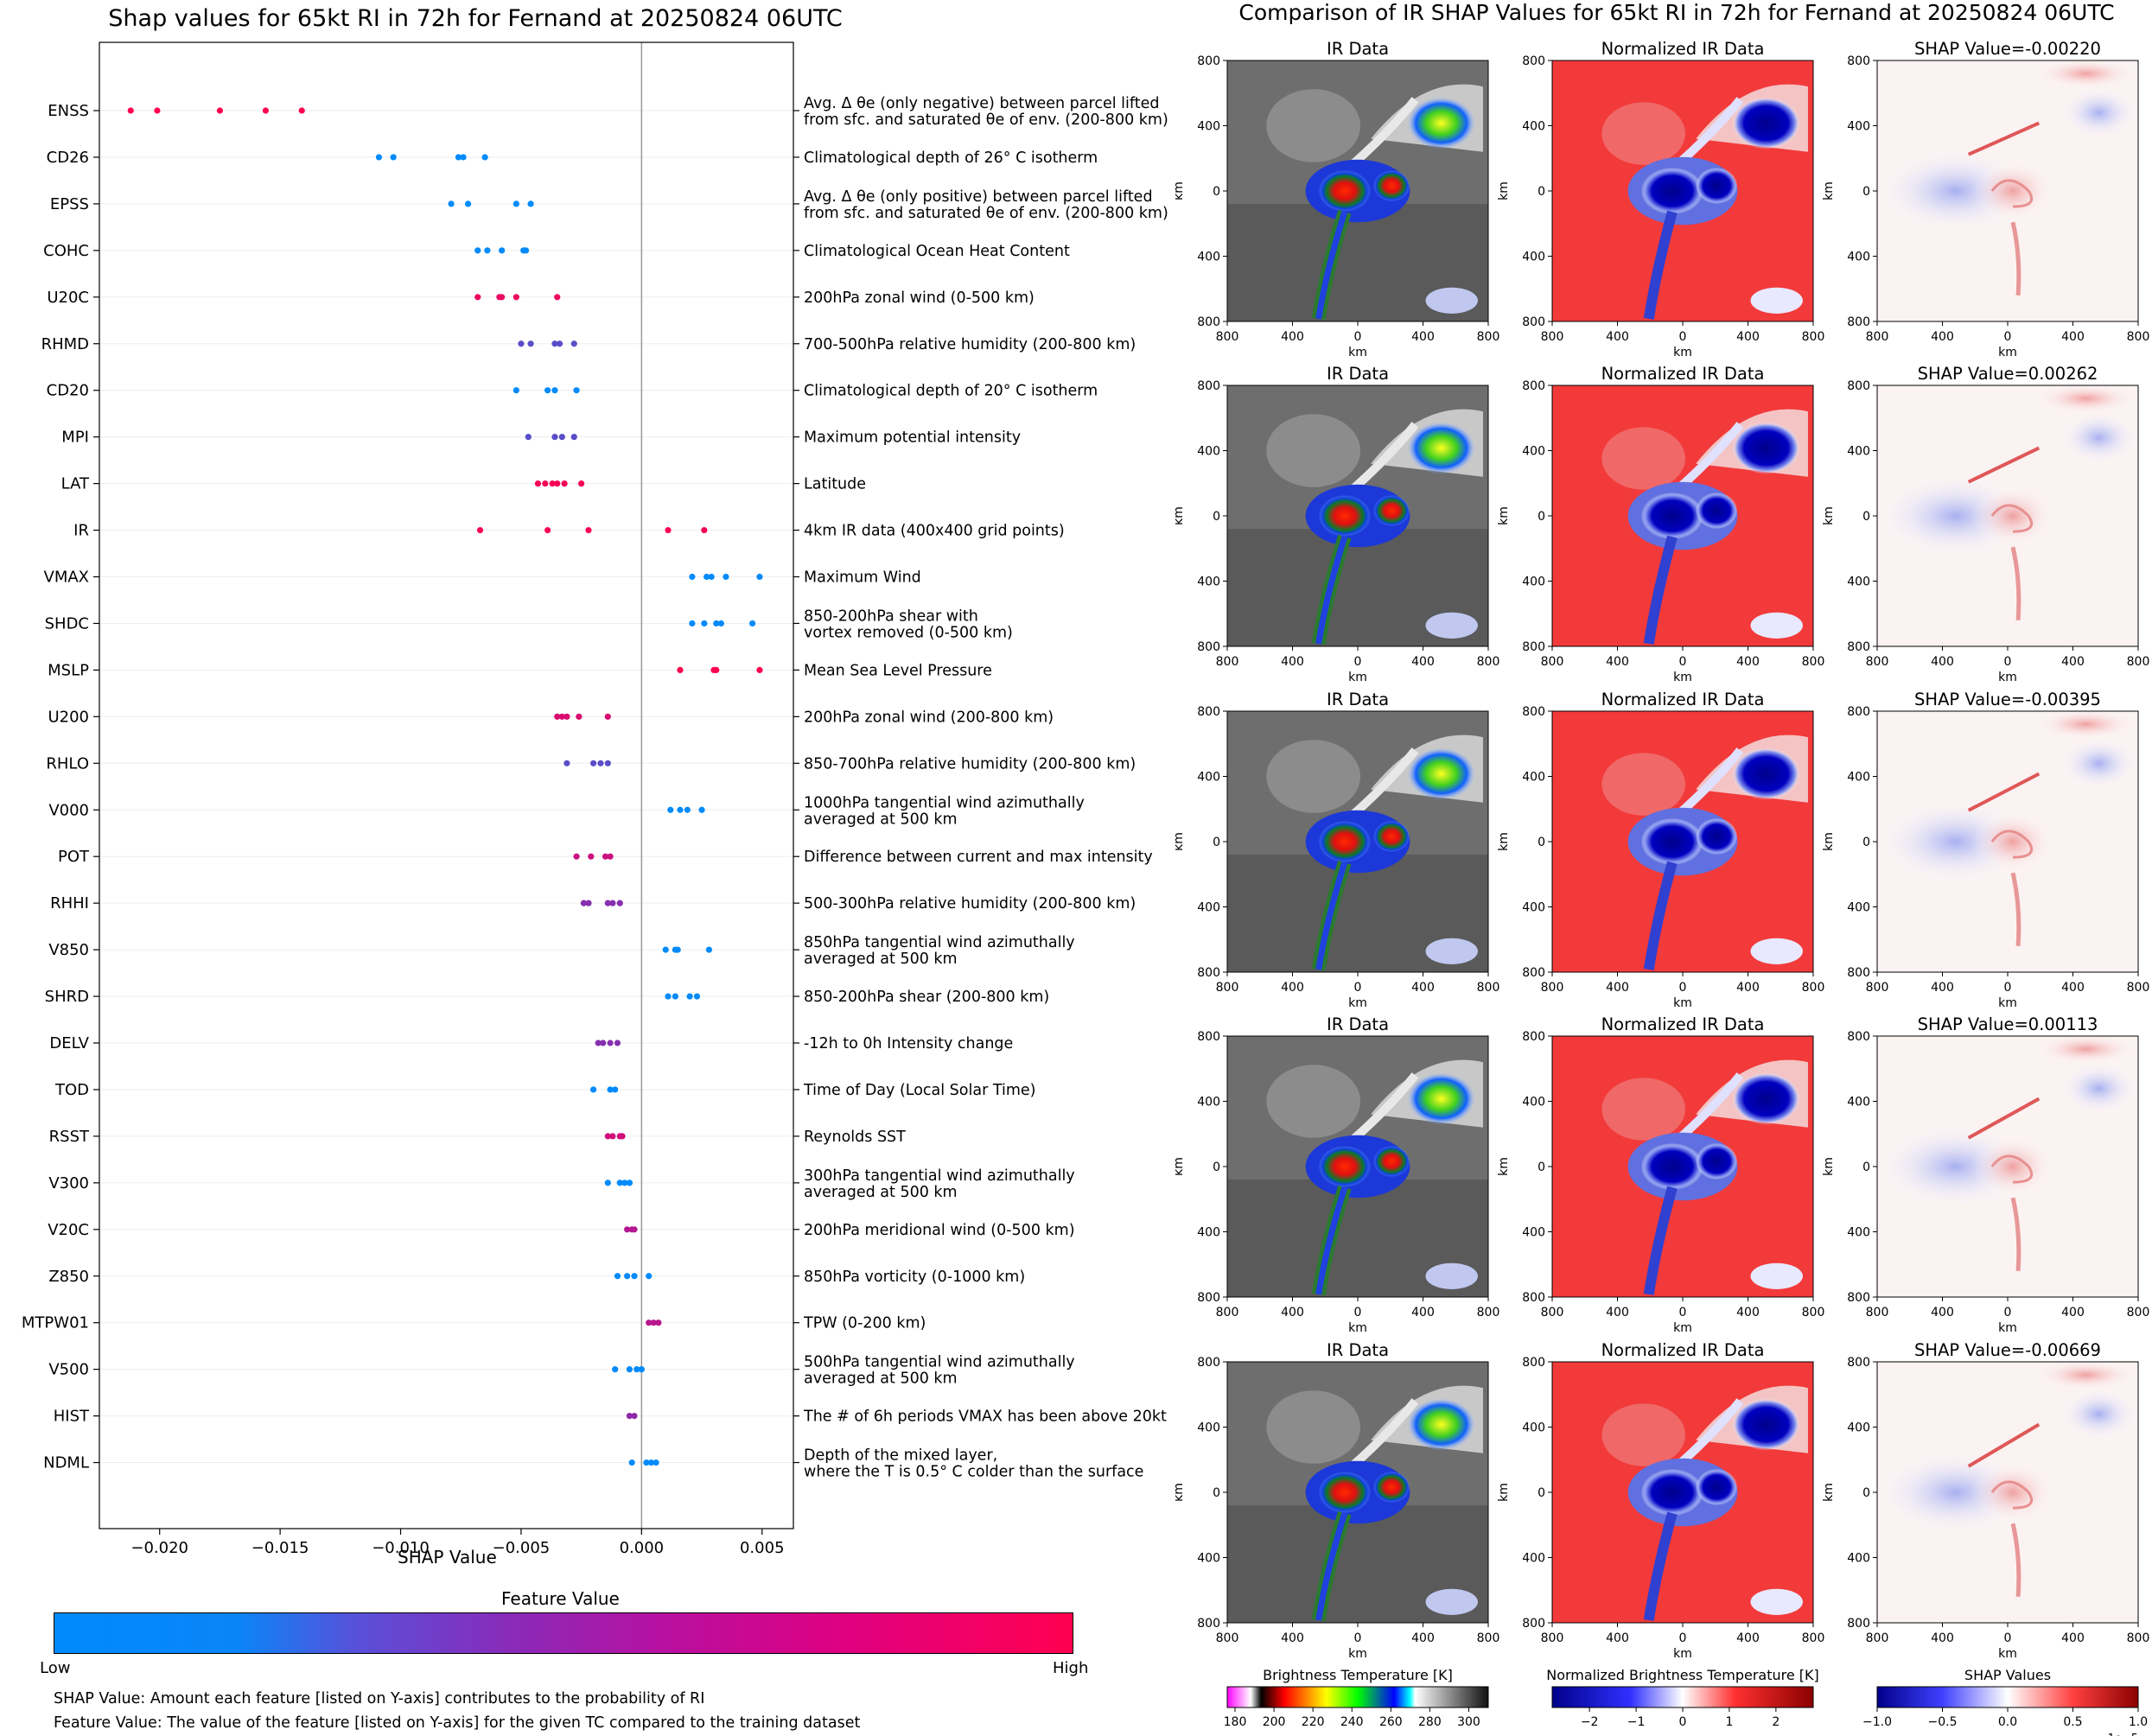  What do you see at coordinates (1943, 1722) in the screenshot?
I see `colorbar-tick-label: −0.5` at bounding box center [1943, 1722].